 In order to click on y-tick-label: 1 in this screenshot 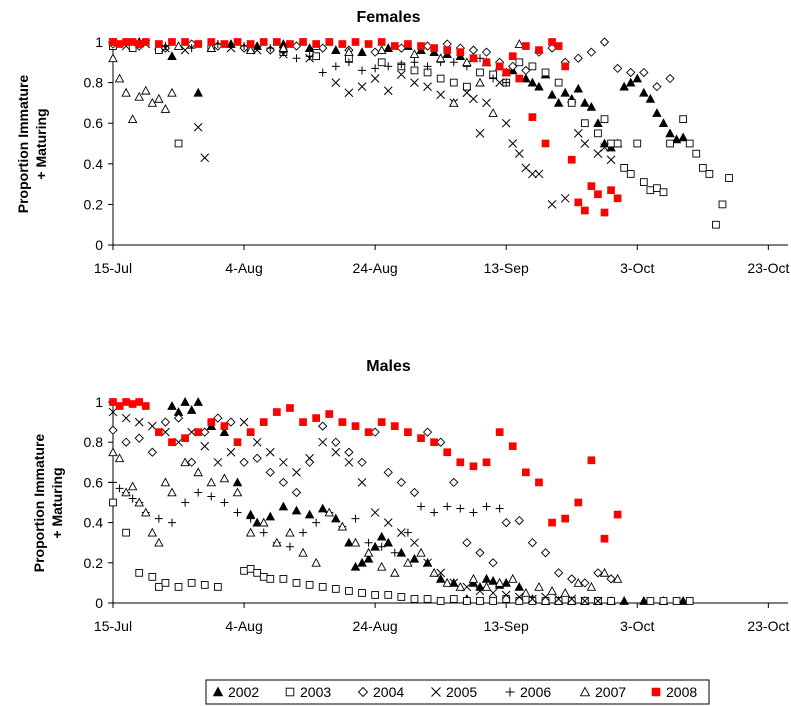, I will do `click(99, 402)`.